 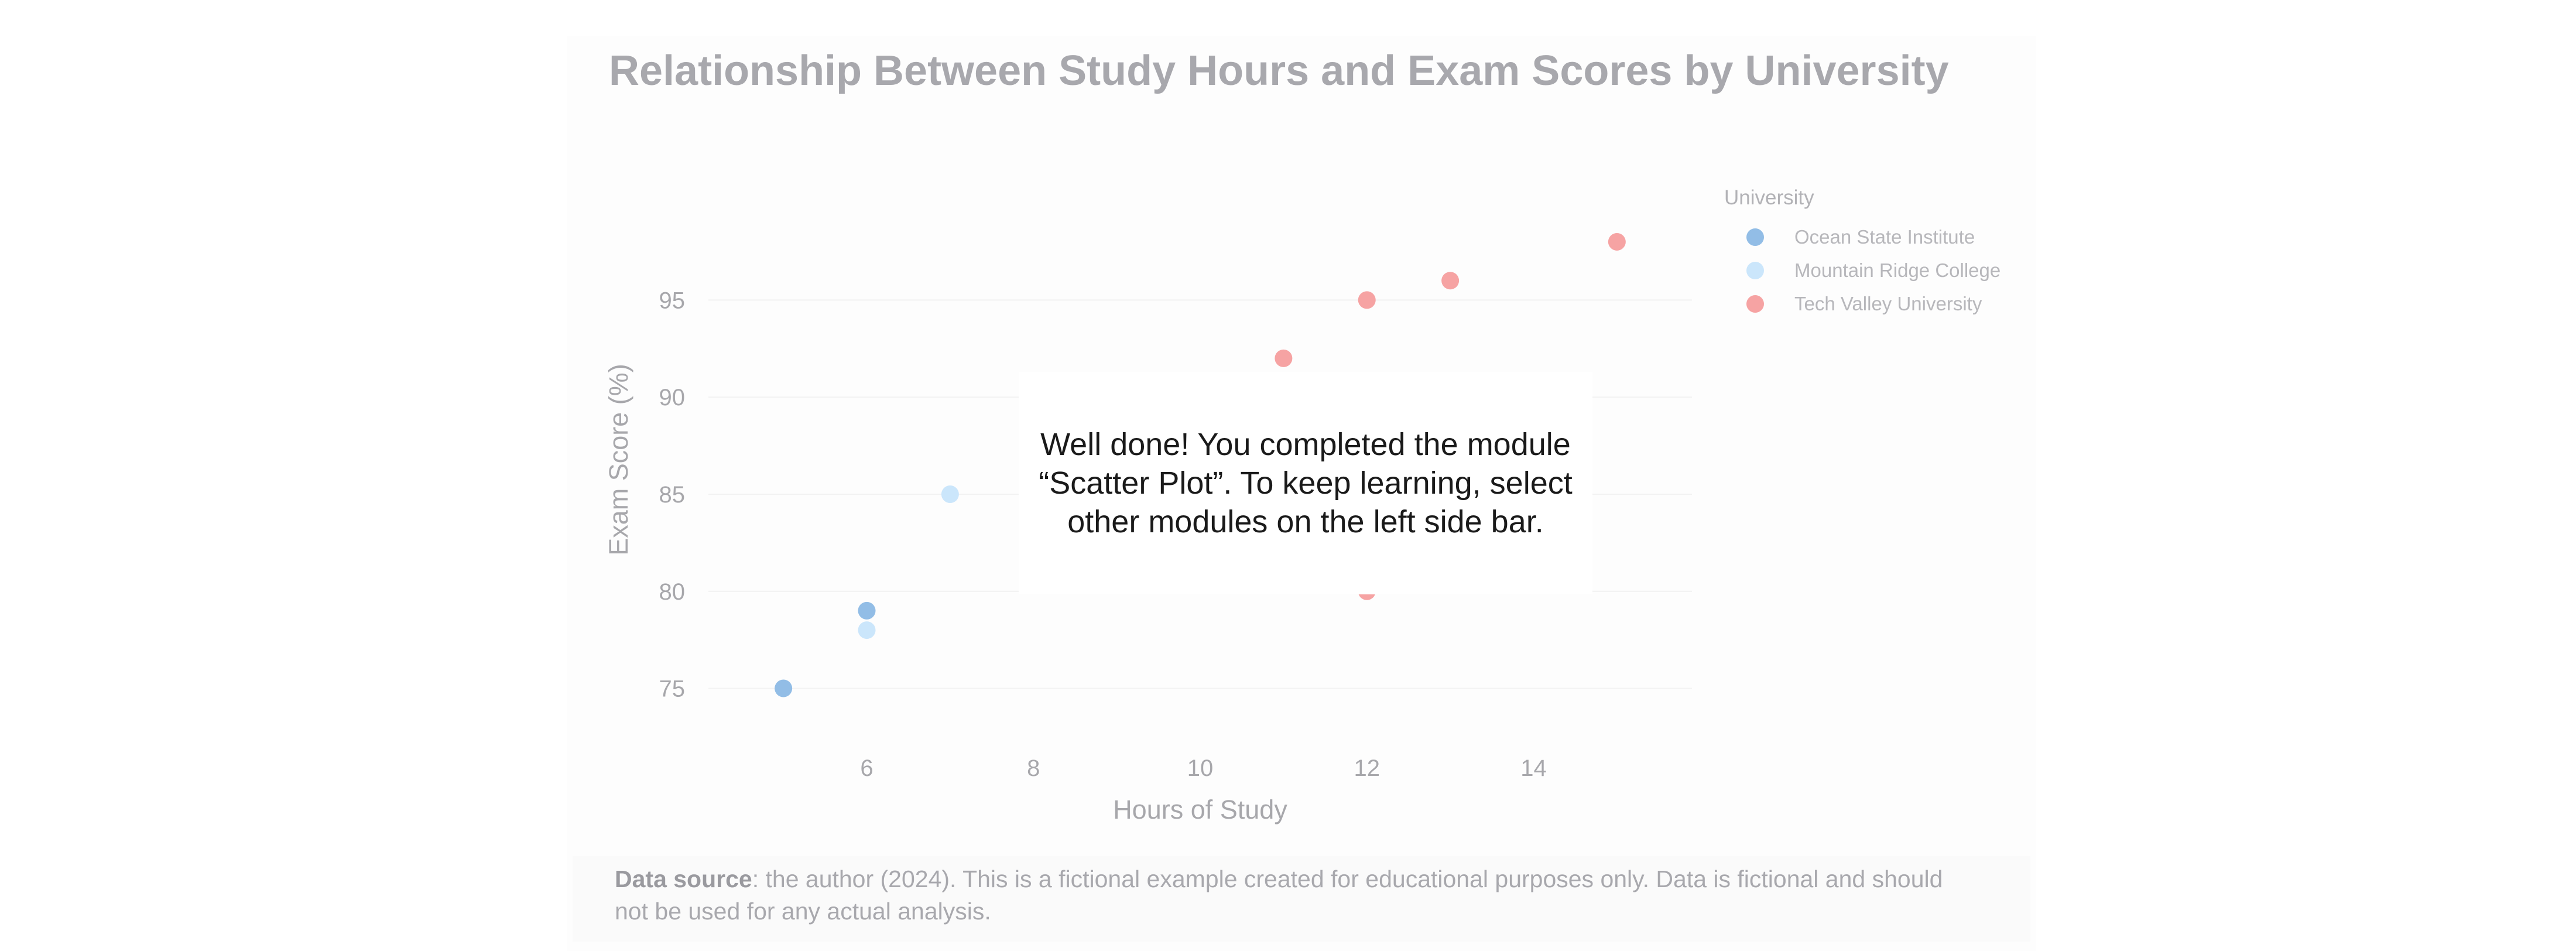 I want to click on x-tick-label: 12, so click(x=1367, y=768).